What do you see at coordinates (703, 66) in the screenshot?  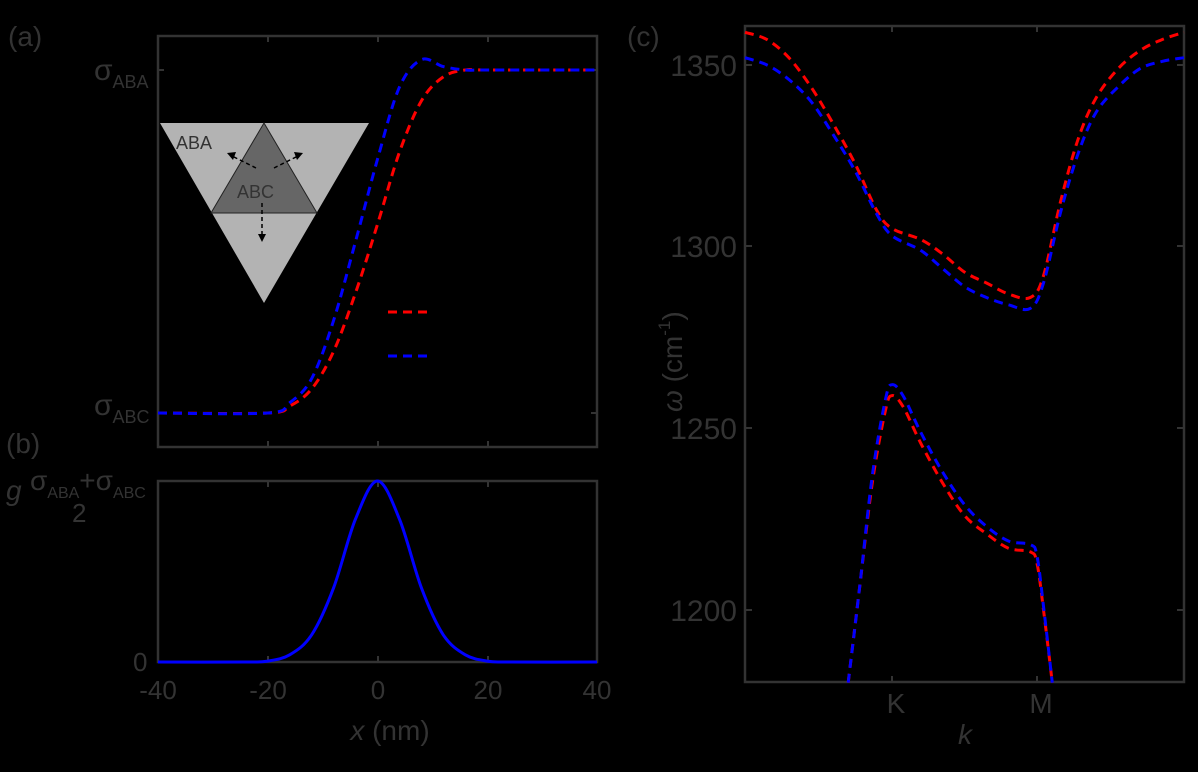 I see `ytick: 1350` at bounding box center [703, 66].